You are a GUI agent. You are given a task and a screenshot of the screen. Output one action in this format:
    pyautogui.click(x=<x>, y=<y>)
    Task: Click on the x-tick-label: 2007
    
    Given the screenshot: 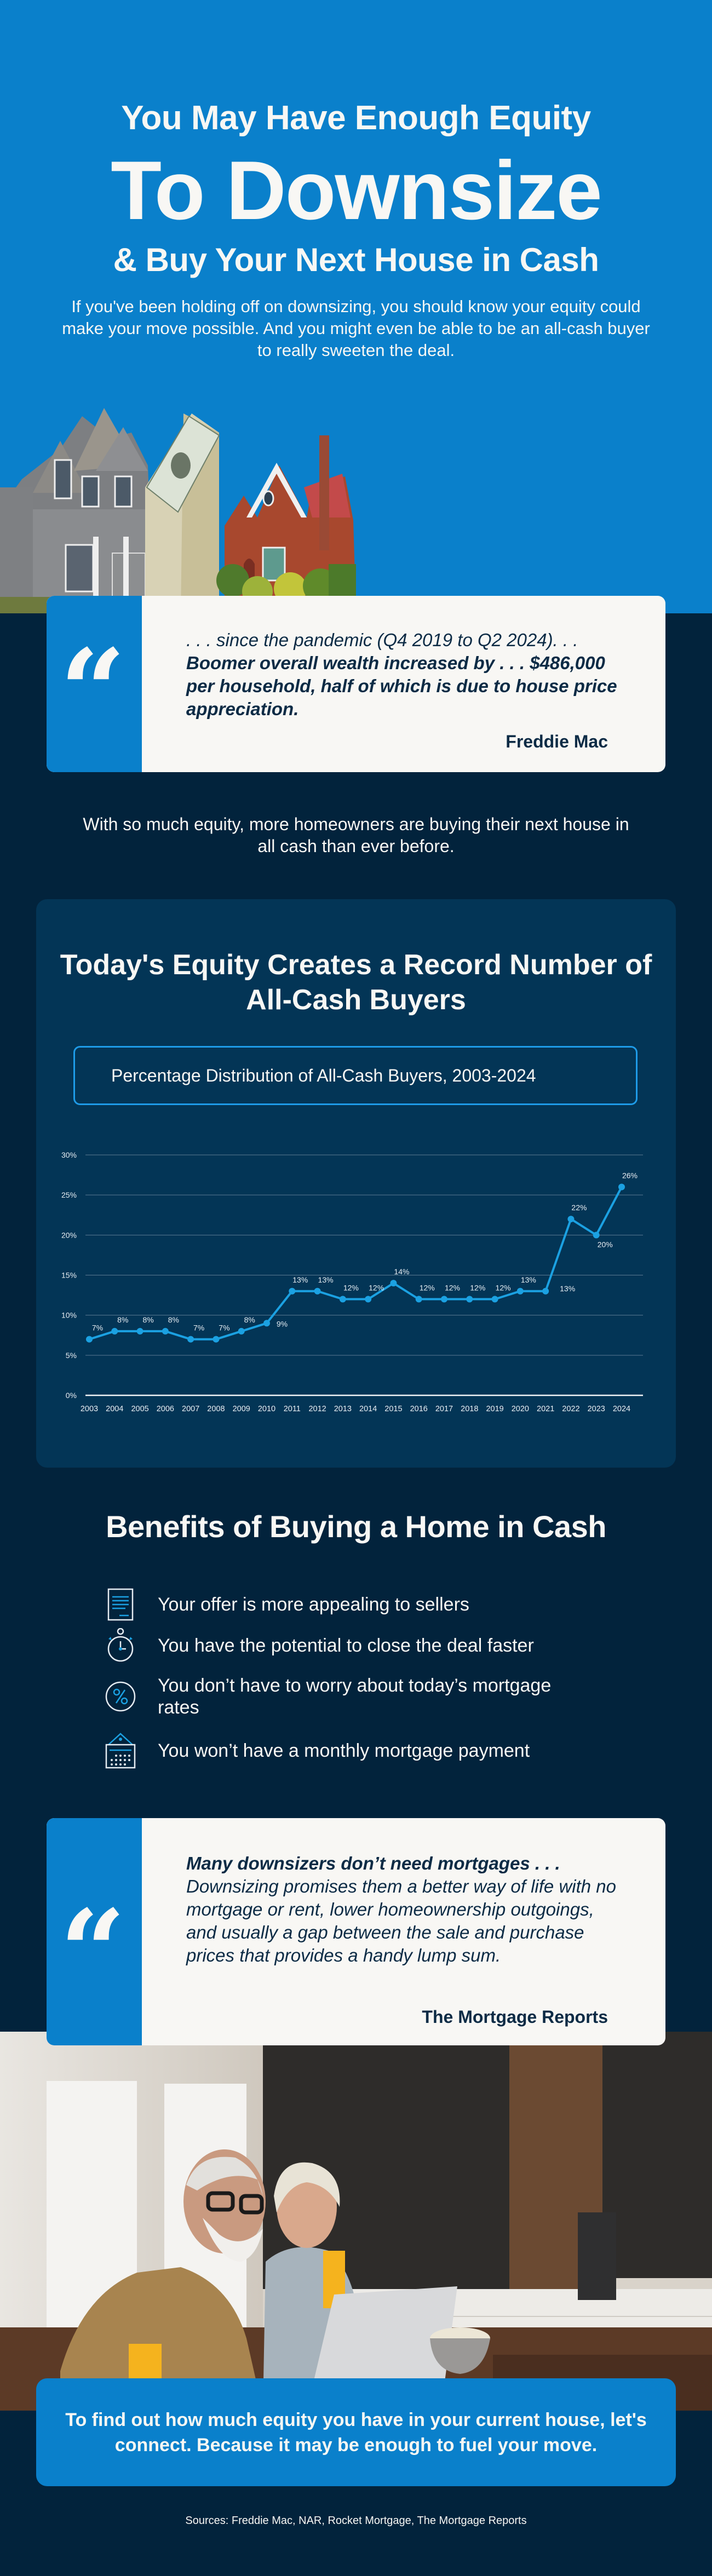 What is the action you would take?
    pyautogui.click(x=190, y=1409)
    